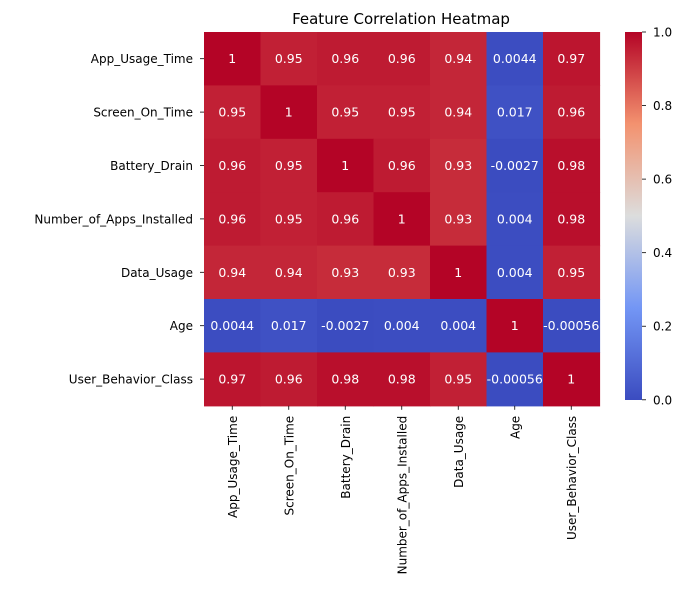 Image resolution: width=685 pixels, height=605 pixels. What do you see at coordinates (515, 427) in the screenshot?
I see `x-tick-label: Age` at bounding box center [515, 427].